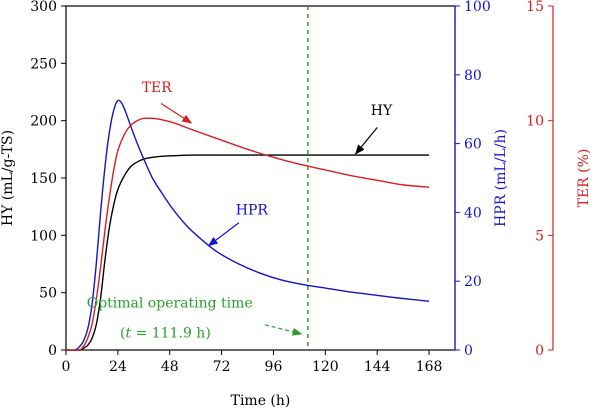 This screenshot has width=600, height=410. What do you see at coordinates (473, 145) in the screenshot?
I see `hpr-tick-label: 60` at bounding box center [473, 145].